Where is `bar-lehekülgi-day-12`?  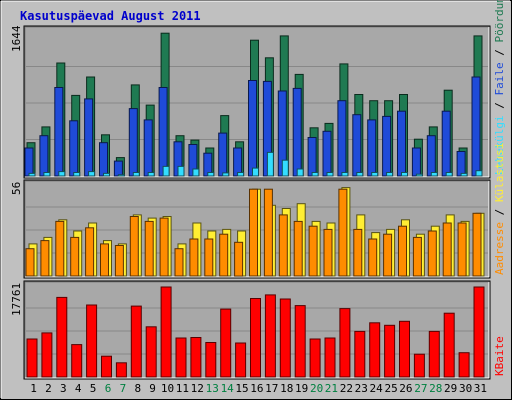 bar-lehekülgi-day-12 is located at coordinates (196, 172).